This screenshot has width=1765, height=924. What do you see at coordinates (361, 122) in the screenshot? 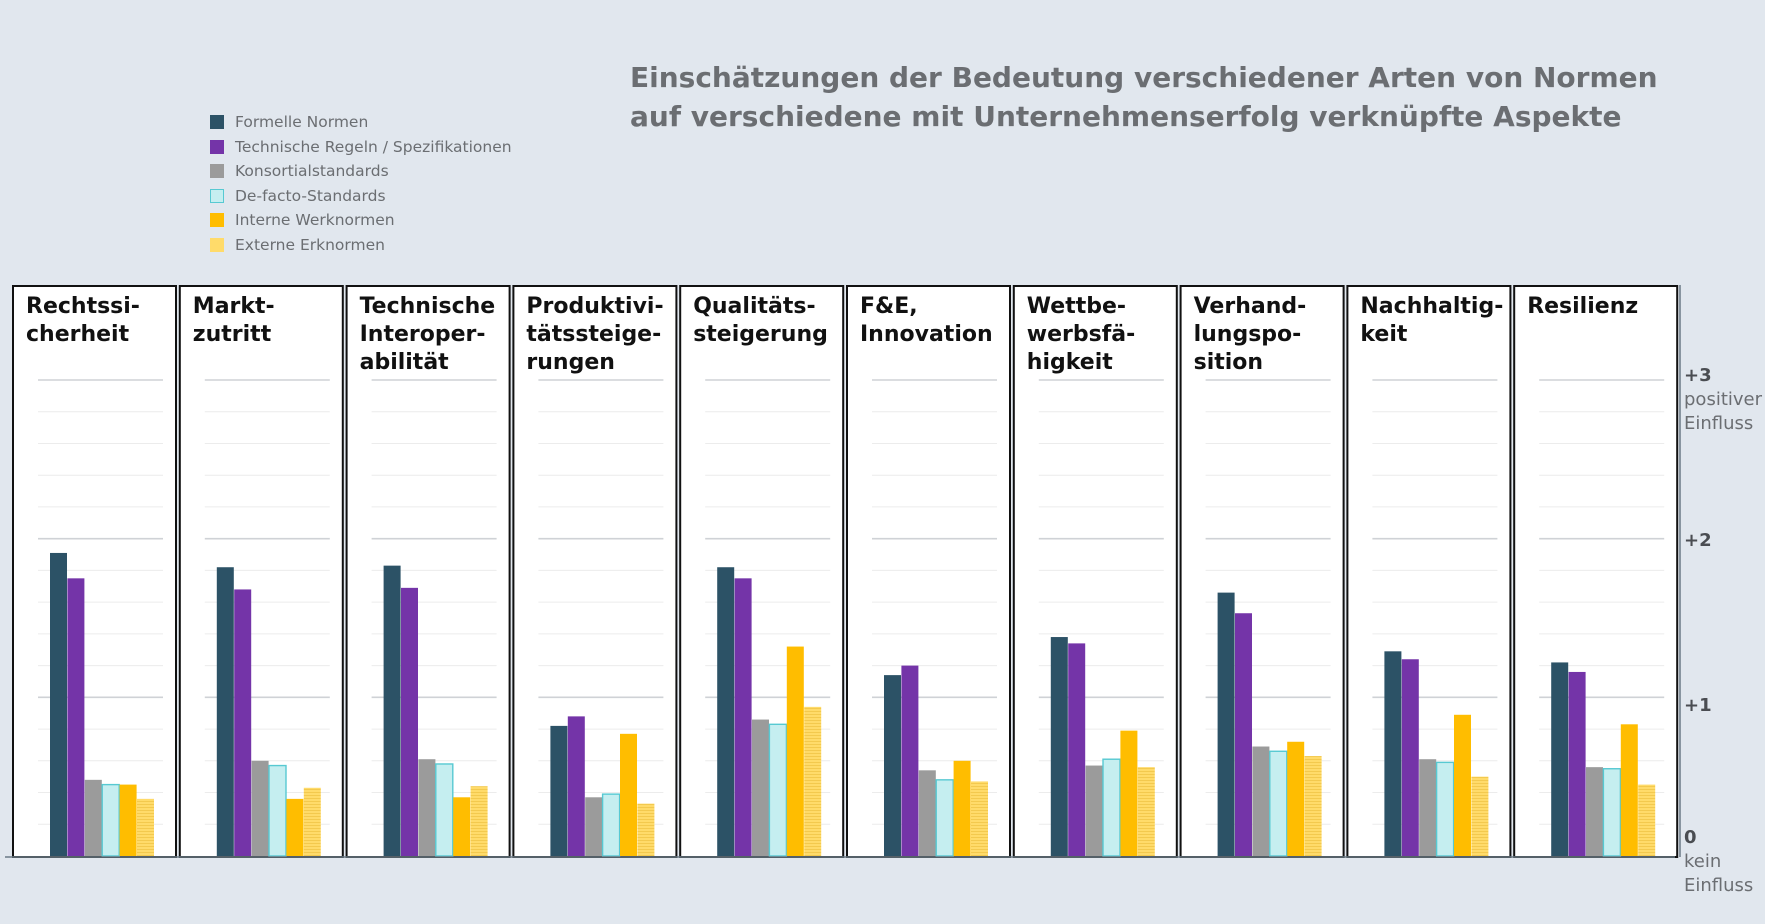
I see `legend-item: Formelle Normen` at bounding box center [361, 122].